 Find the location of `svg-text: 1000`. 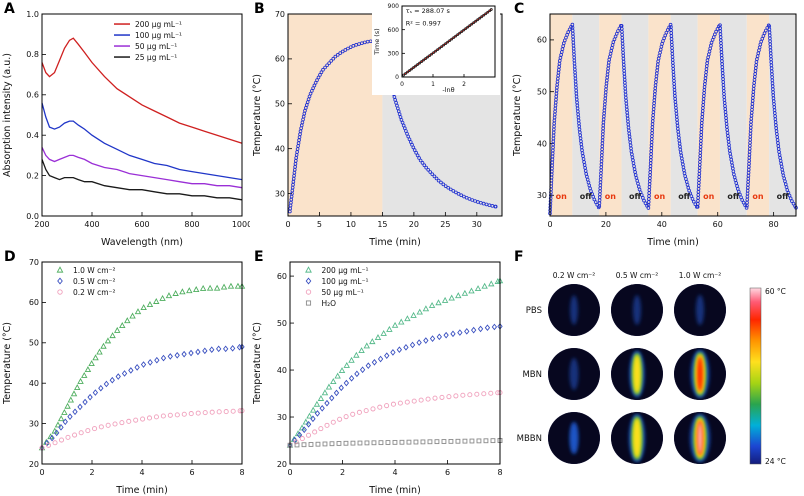

svg-text: 1000 is located at coordinates (241, 224).